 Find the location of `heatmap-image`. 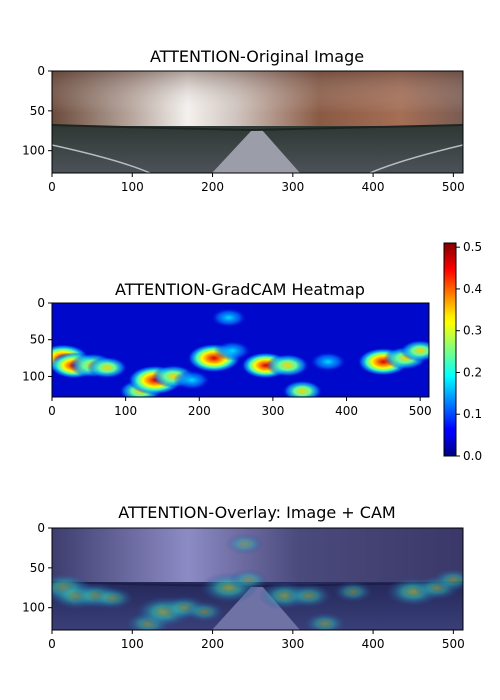

heatmap-image is located at coordinates (240, 350).